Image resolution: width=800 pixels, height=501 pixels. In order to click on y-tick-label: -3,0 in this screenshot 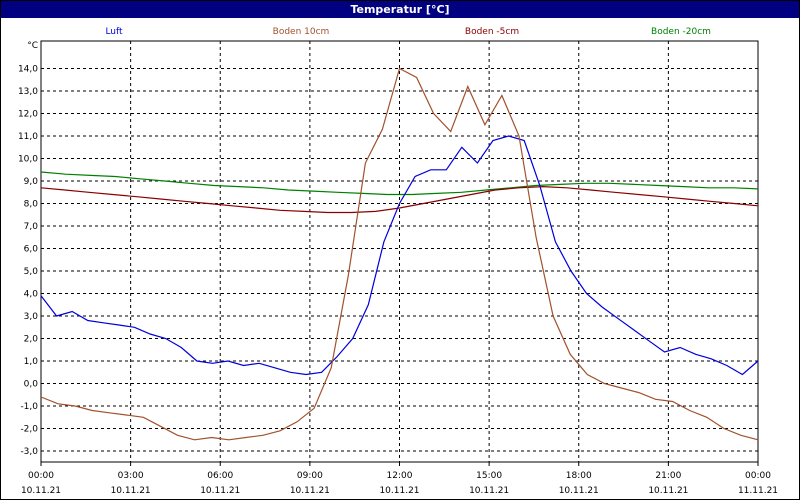, I will do `click(29, 452)`.